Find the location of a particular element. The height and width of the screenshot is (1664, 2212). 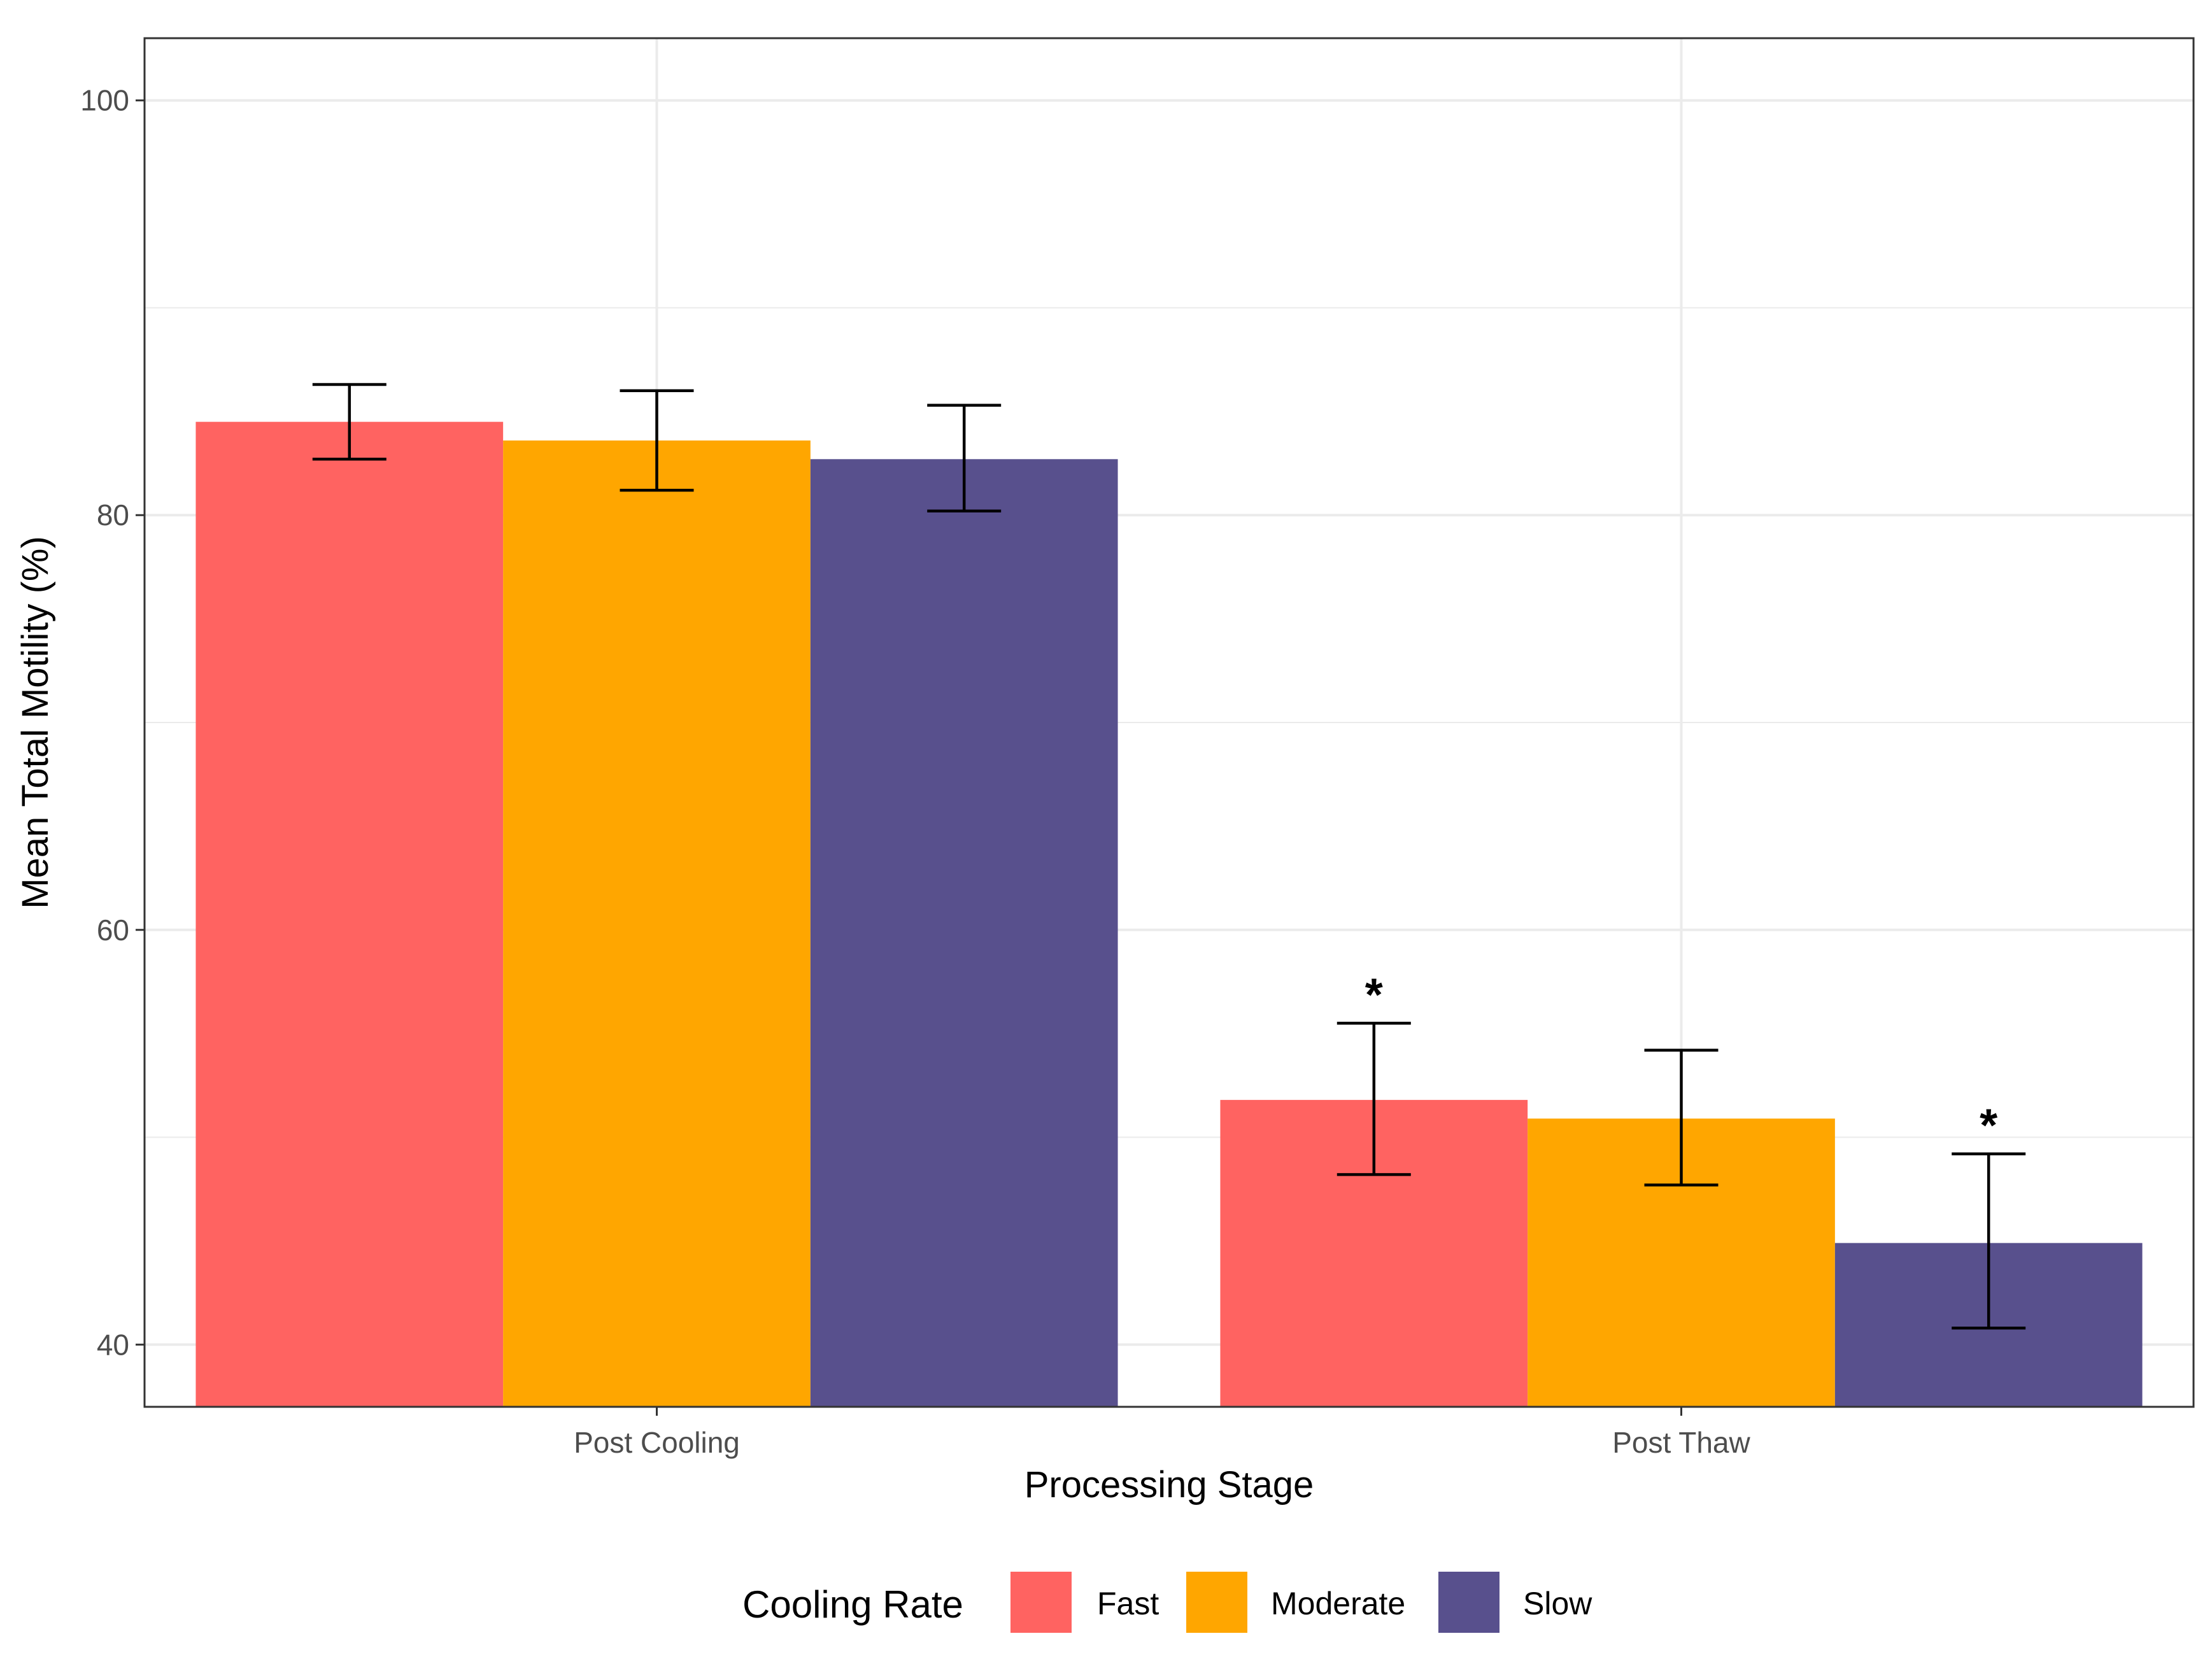

x-tick-label: Post Cooling is located at coordinates (657, 1442).